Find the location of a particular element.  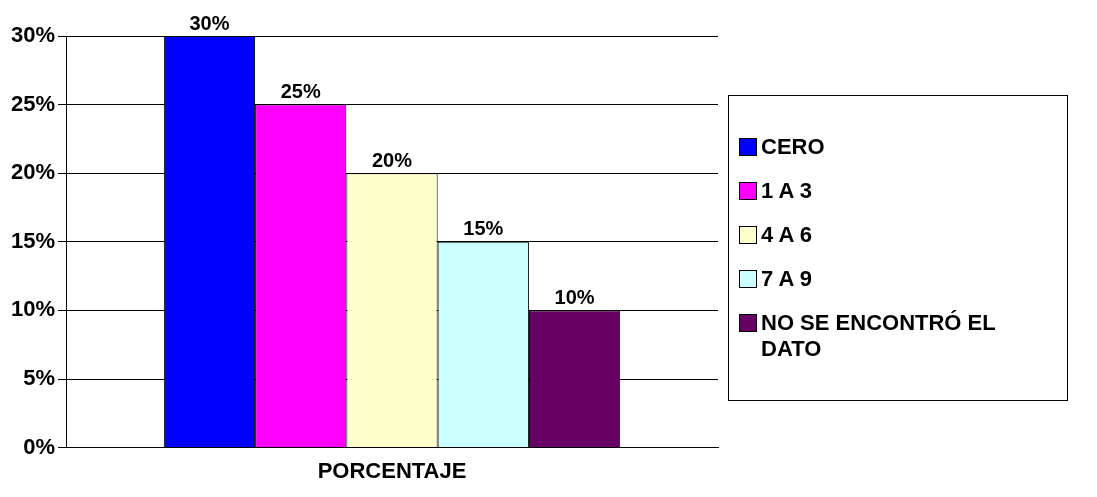

x-tick-label: PORCENTAJE is located at coordinates (392, 470).